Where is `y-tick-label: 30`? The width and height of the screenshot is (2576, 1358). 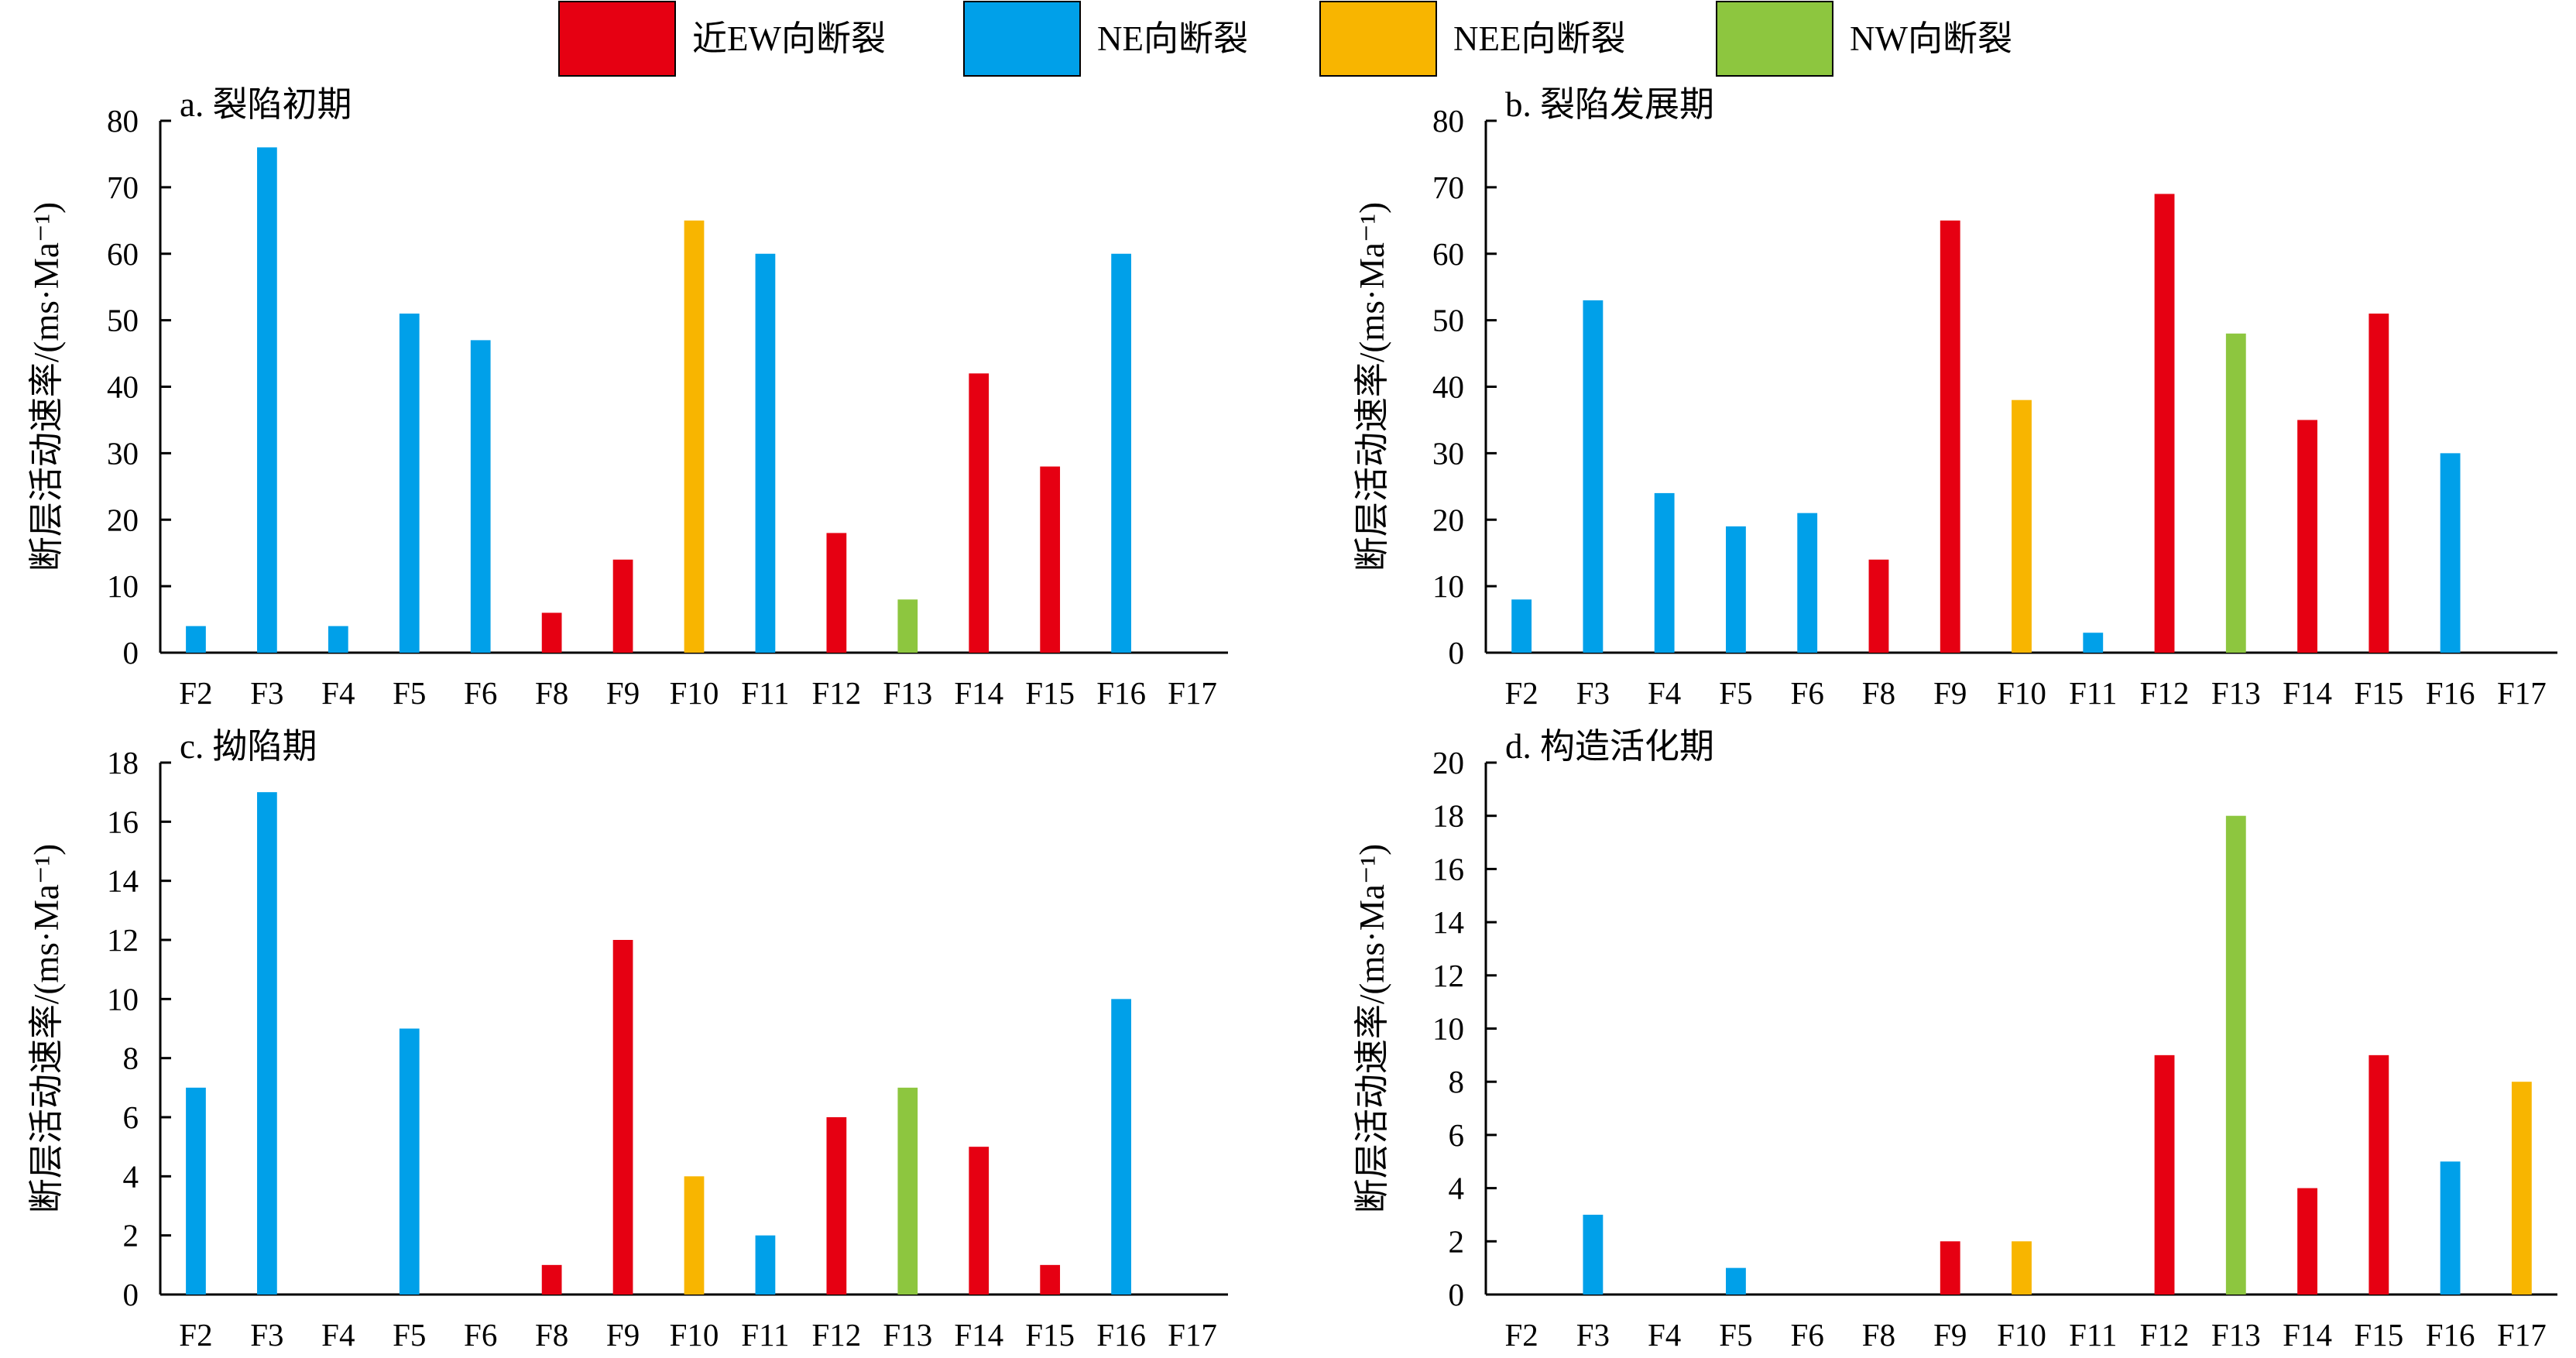
y-tick-label: 30 is located at coordinates (123, 453).